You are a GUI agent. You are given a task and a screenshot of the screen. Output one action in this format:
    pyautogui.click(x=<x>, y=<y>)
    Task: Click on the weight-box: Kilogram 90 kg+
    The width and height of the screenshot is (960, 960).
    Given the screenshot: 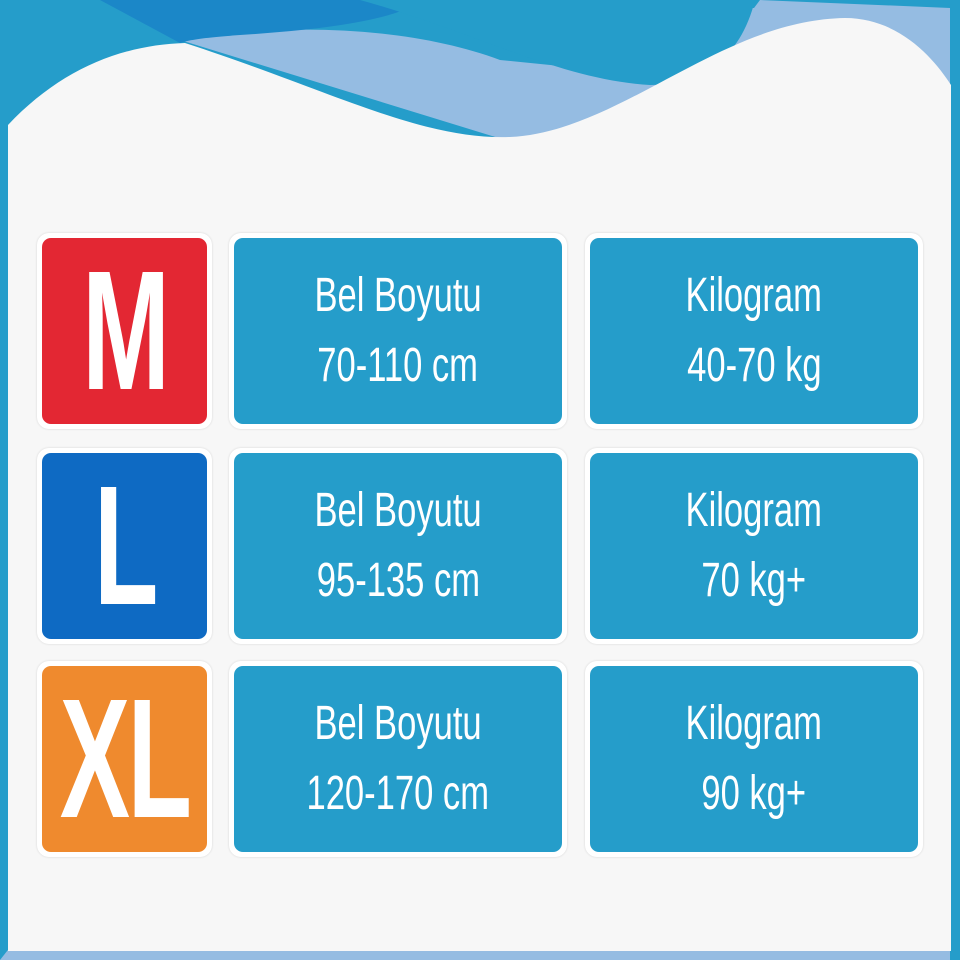 What is the action you would take?
    pyautogui.click(x=754, y=759)
    